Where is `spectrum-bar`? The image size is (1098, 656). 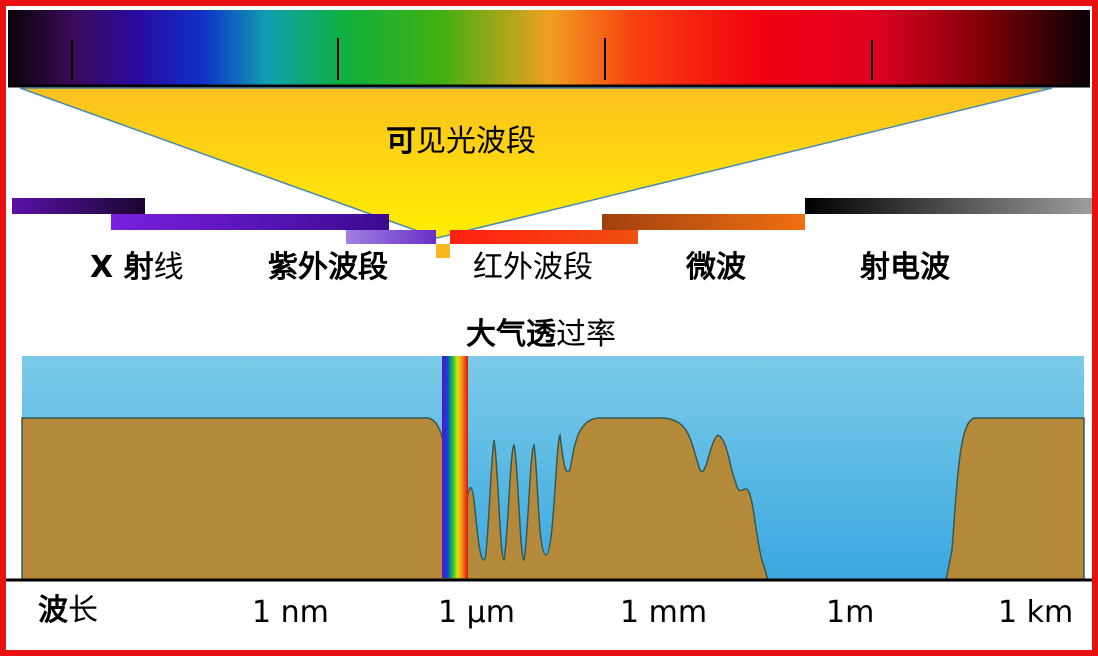
spectrum-bar is located at coordinates (549, 48).